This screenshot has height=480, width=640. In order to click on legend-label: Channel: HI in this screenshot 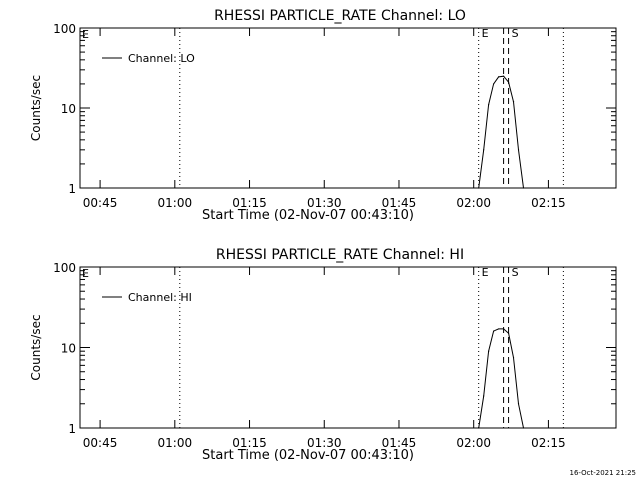, I will do `click(160, 297)`.